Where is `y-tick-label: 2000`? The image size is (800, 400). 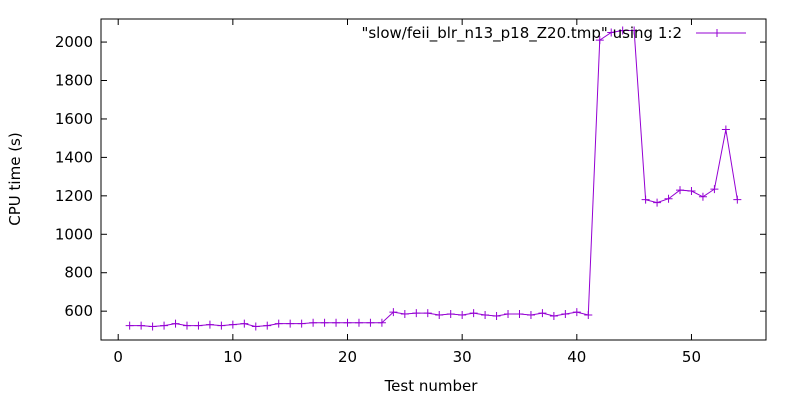 y-tick-label: 2000 is located at coordinates (74, 42).